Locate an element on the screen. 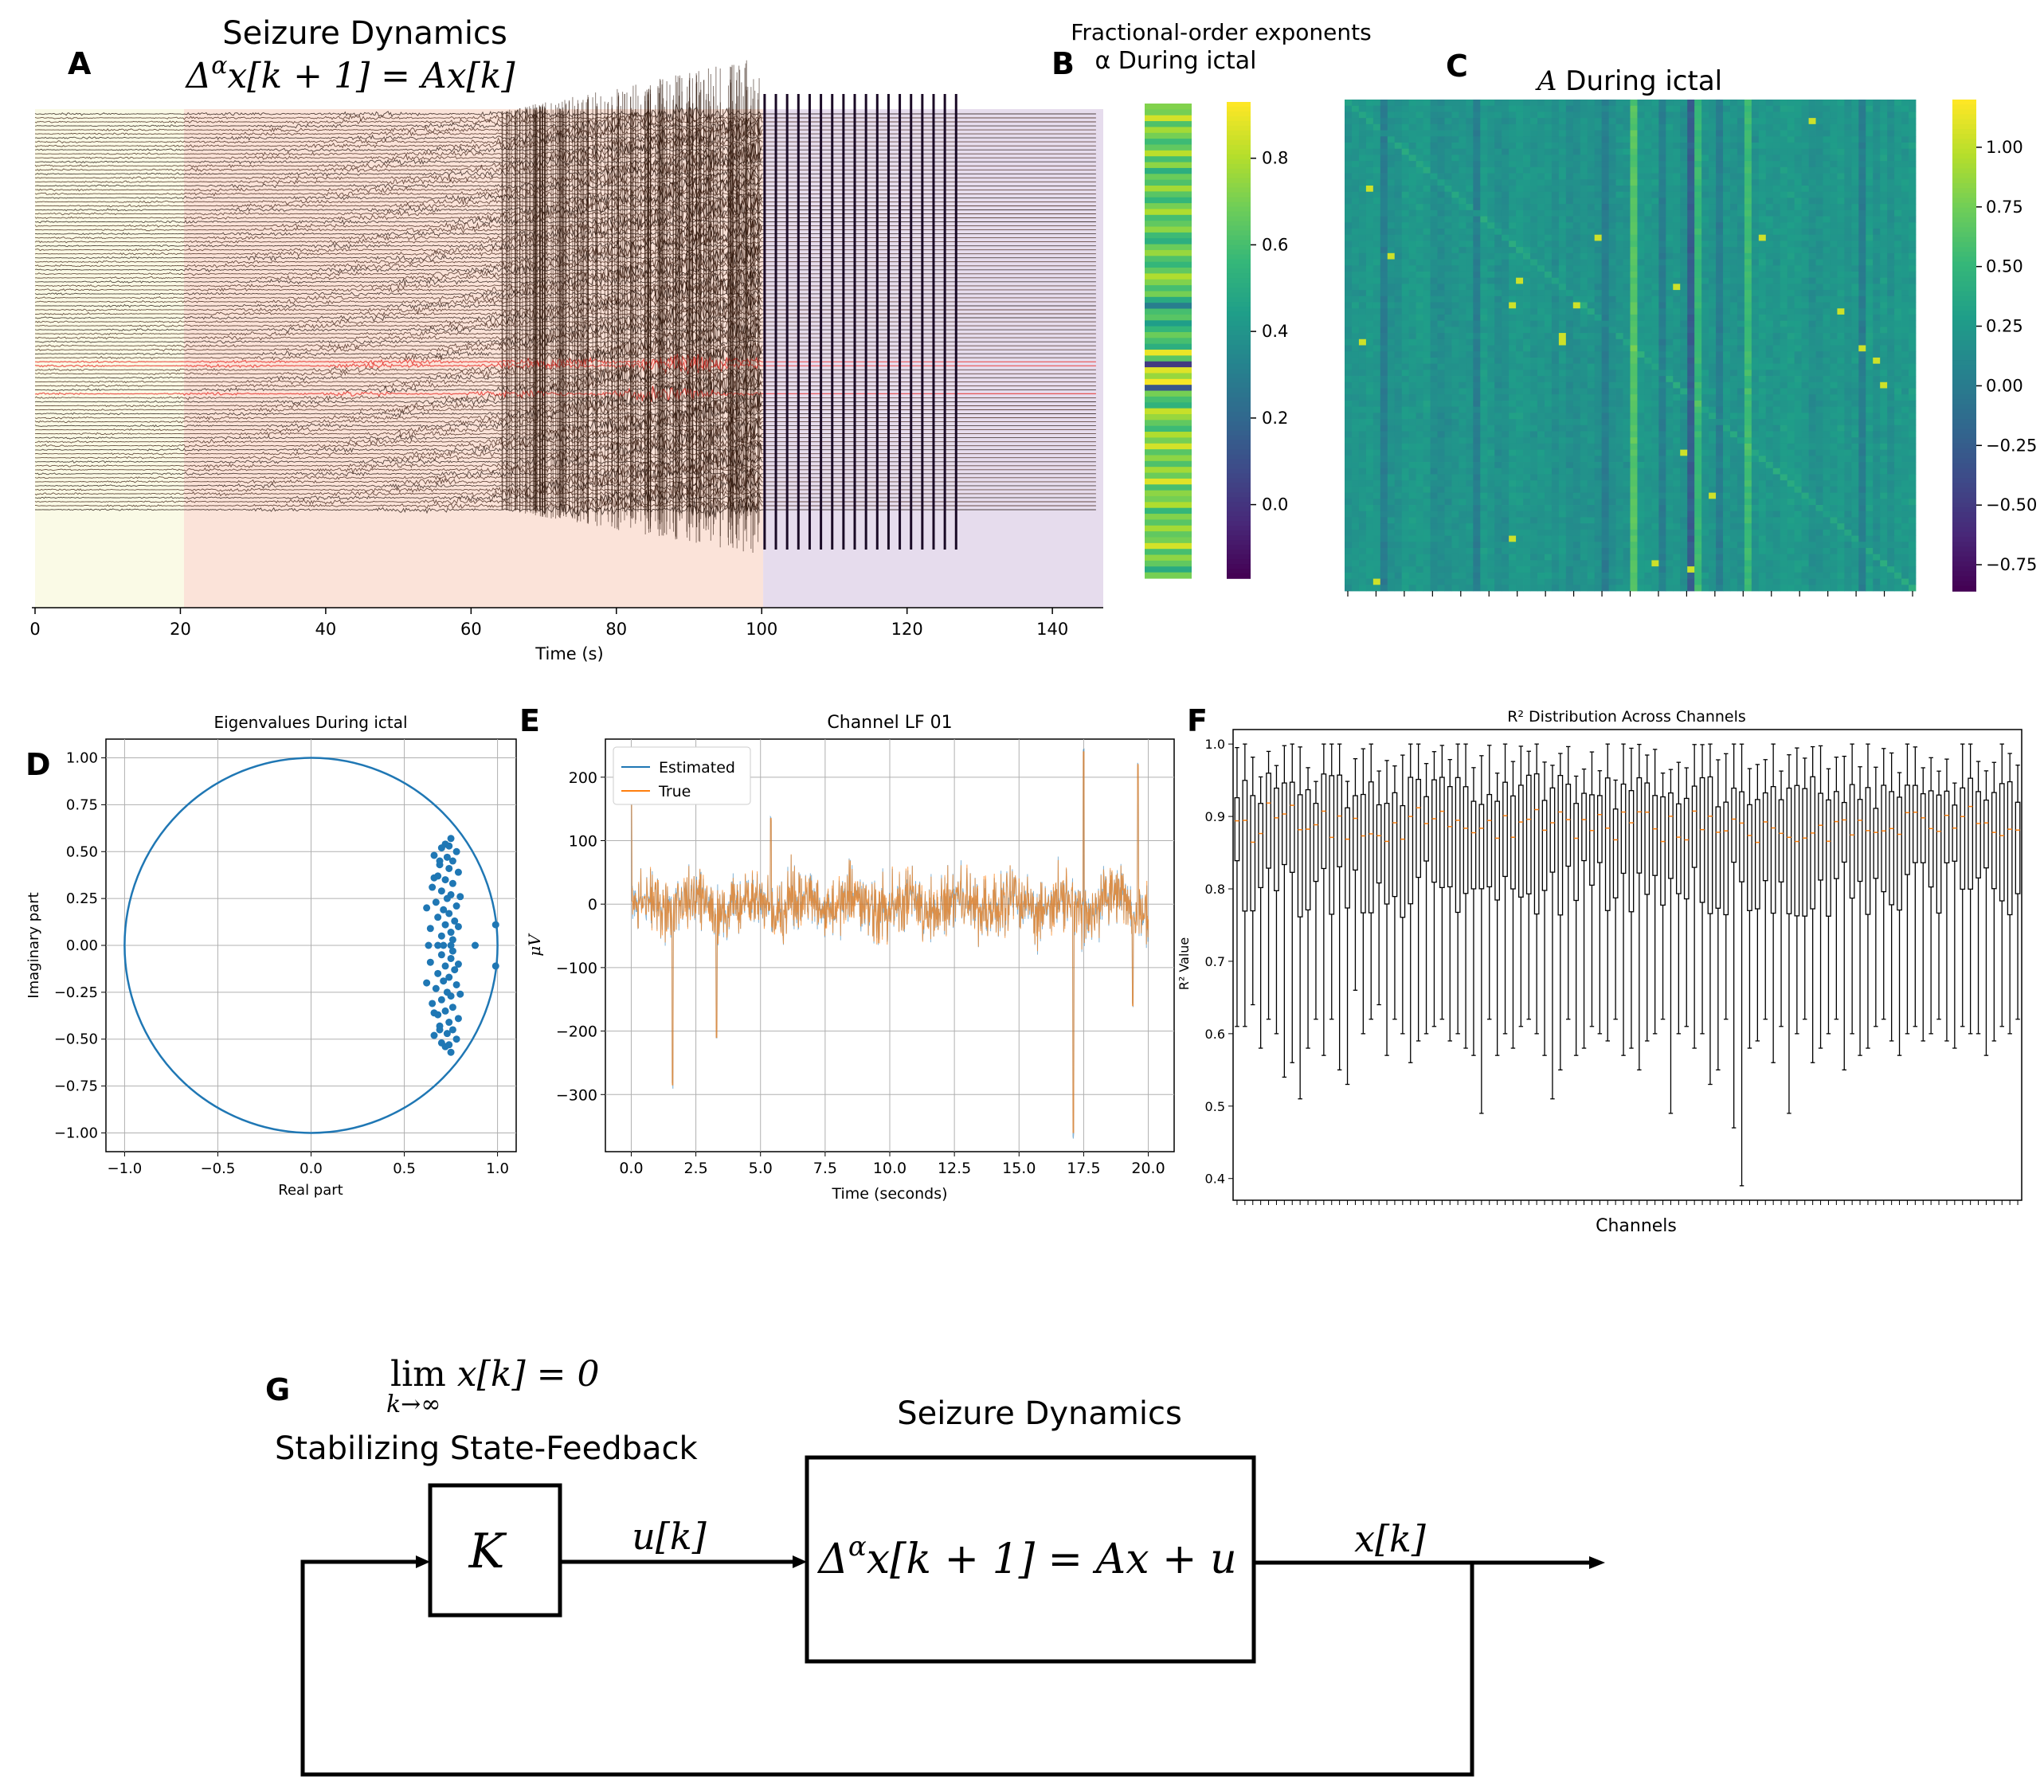 The image size is (2044, 1792). colorbar-tick-label: 0.6 is located at coordinates (1275, 245).